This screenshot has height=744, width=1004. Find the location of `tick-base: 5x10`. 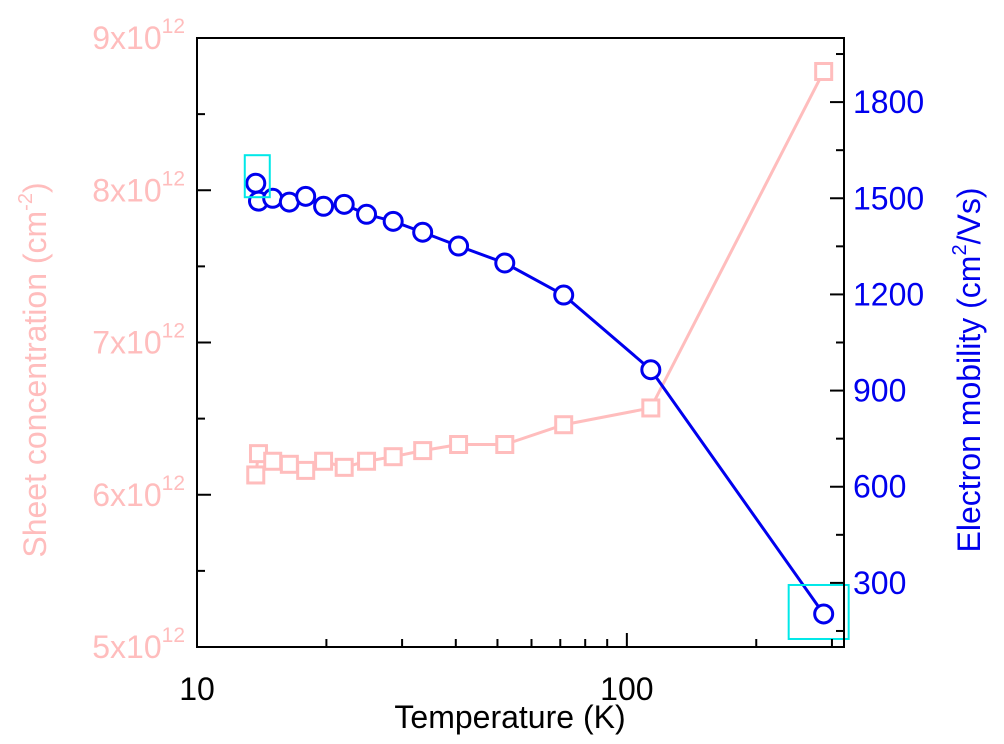

tick-base: 5x10 is located at coordinates (126, 647).